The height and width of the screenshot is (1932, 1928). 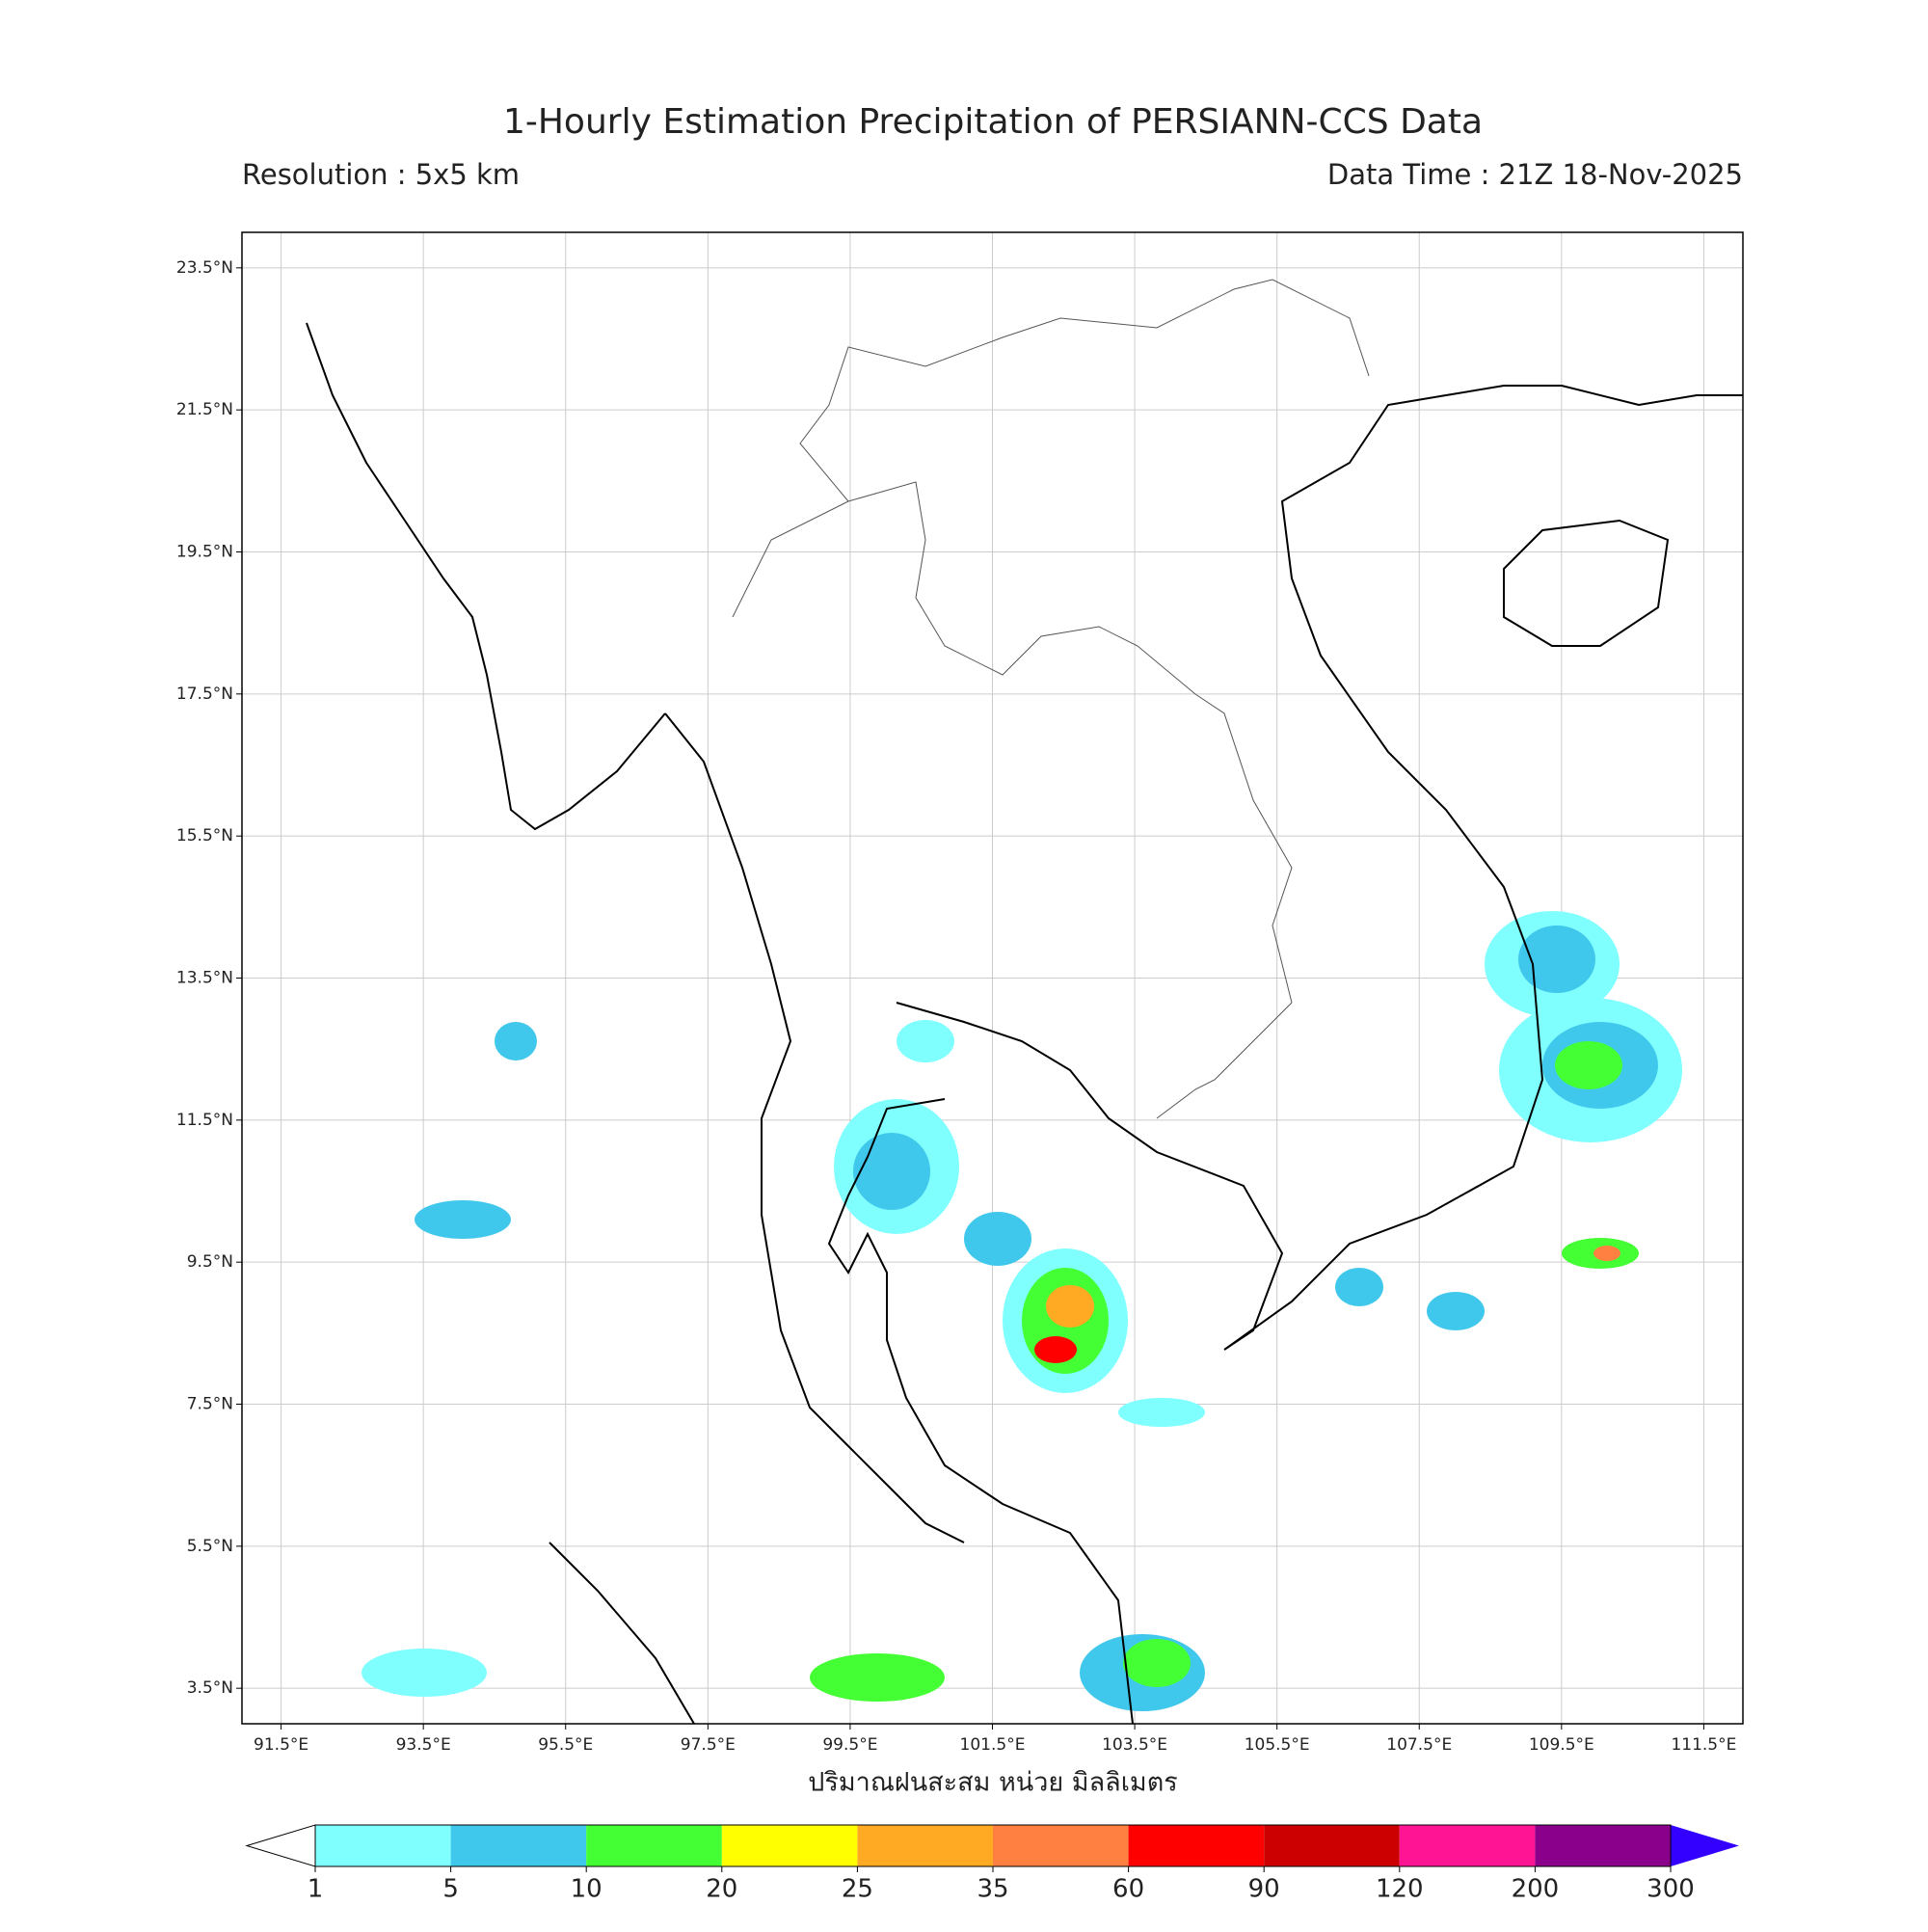 I want to click on x-tick-label: 107.5°E, so click(x=1419, y=1745).